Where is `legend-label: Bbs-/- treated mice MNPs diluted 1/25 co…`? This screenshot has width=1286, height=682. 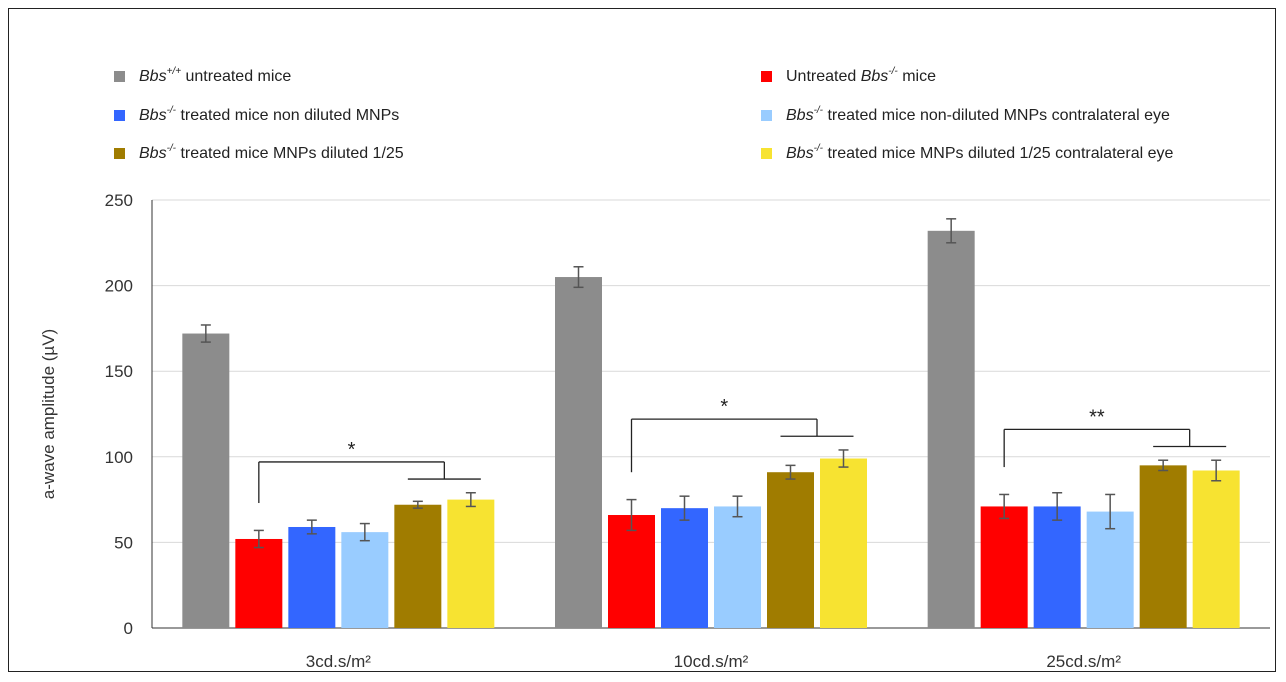 legend-label: Bbs-/- treated mice MNPs diluted 1/25 co… is located at coordinates (980, 152).